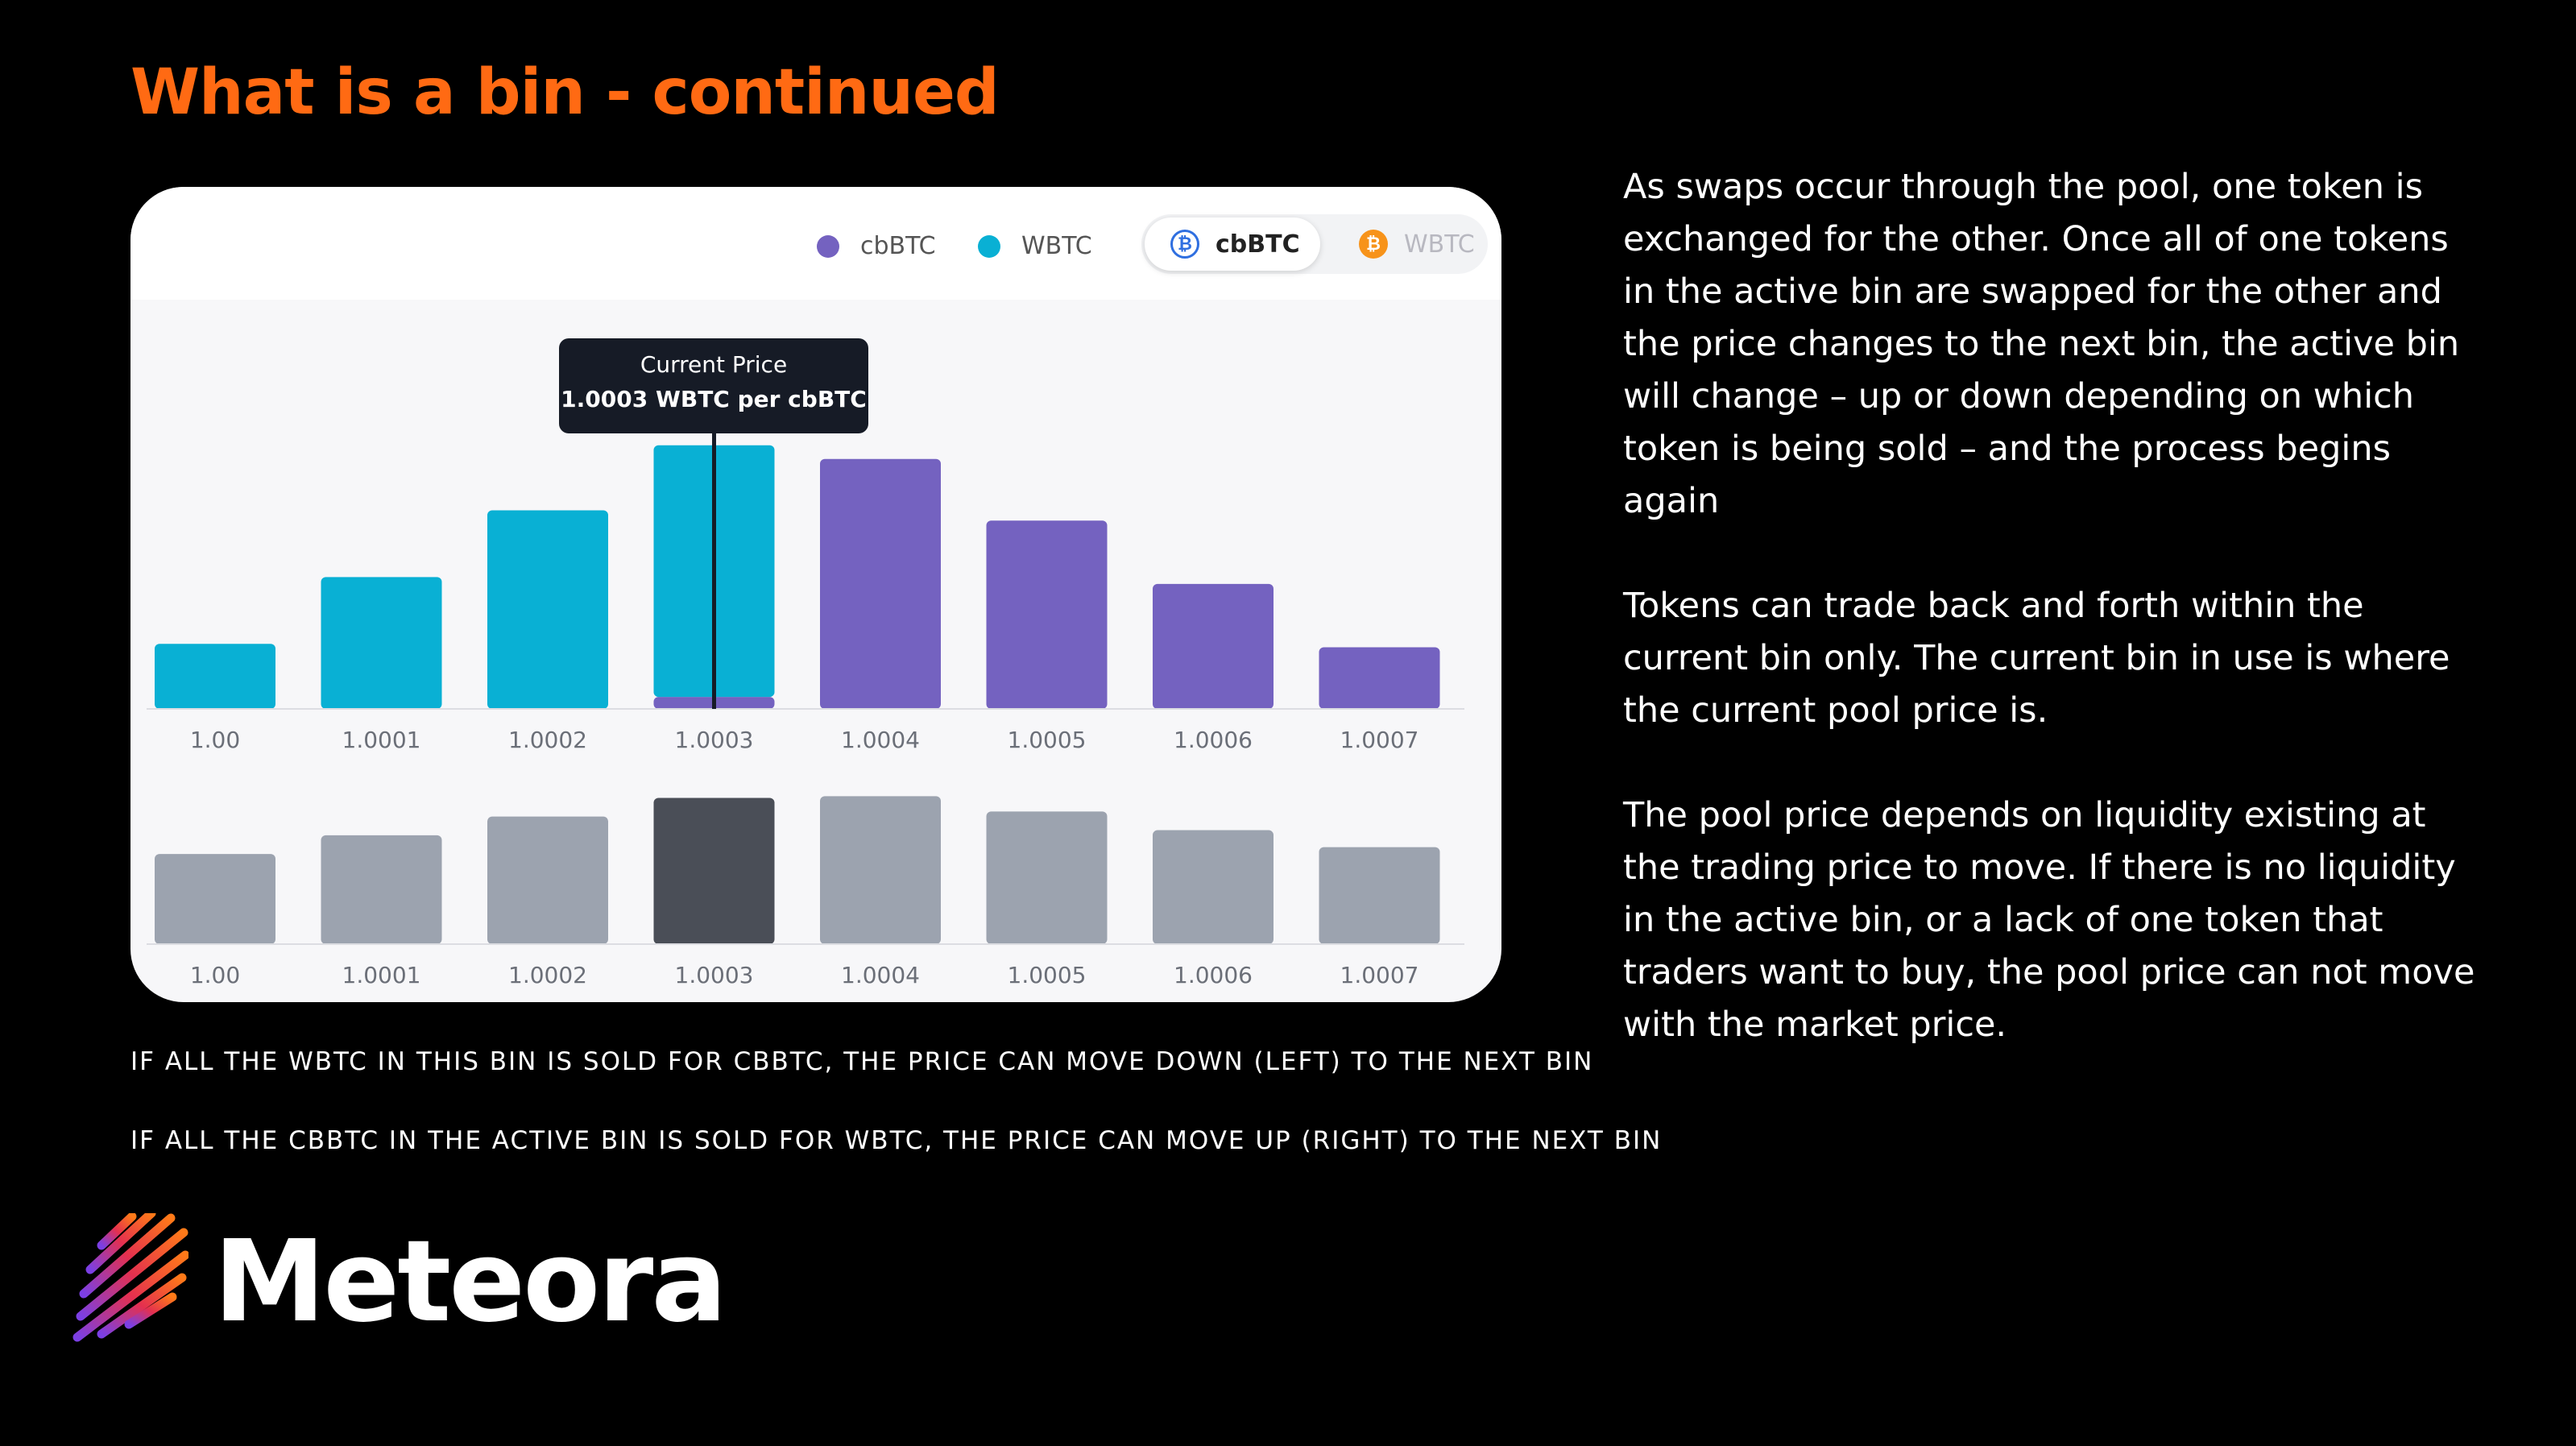 The height and width of the screenshot is (1446, 2576). Describe the element at coordinates (381, 975) in the screenshot. I see `lower-tick-label: 1.0001` at that location.